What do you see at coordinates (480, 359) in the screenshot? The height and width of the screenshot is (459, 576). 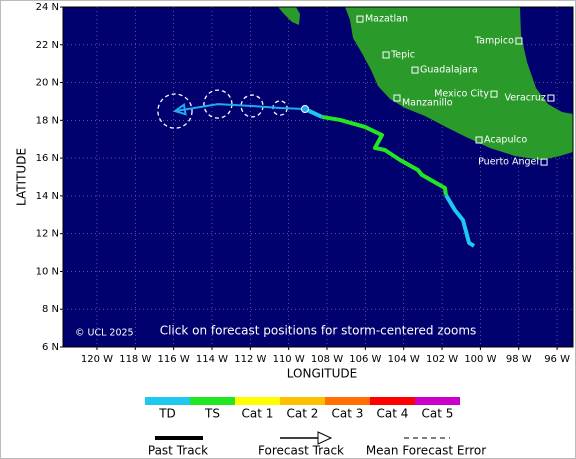 I see `x-tick-label: 100 W` at bounding box center [480, 359].